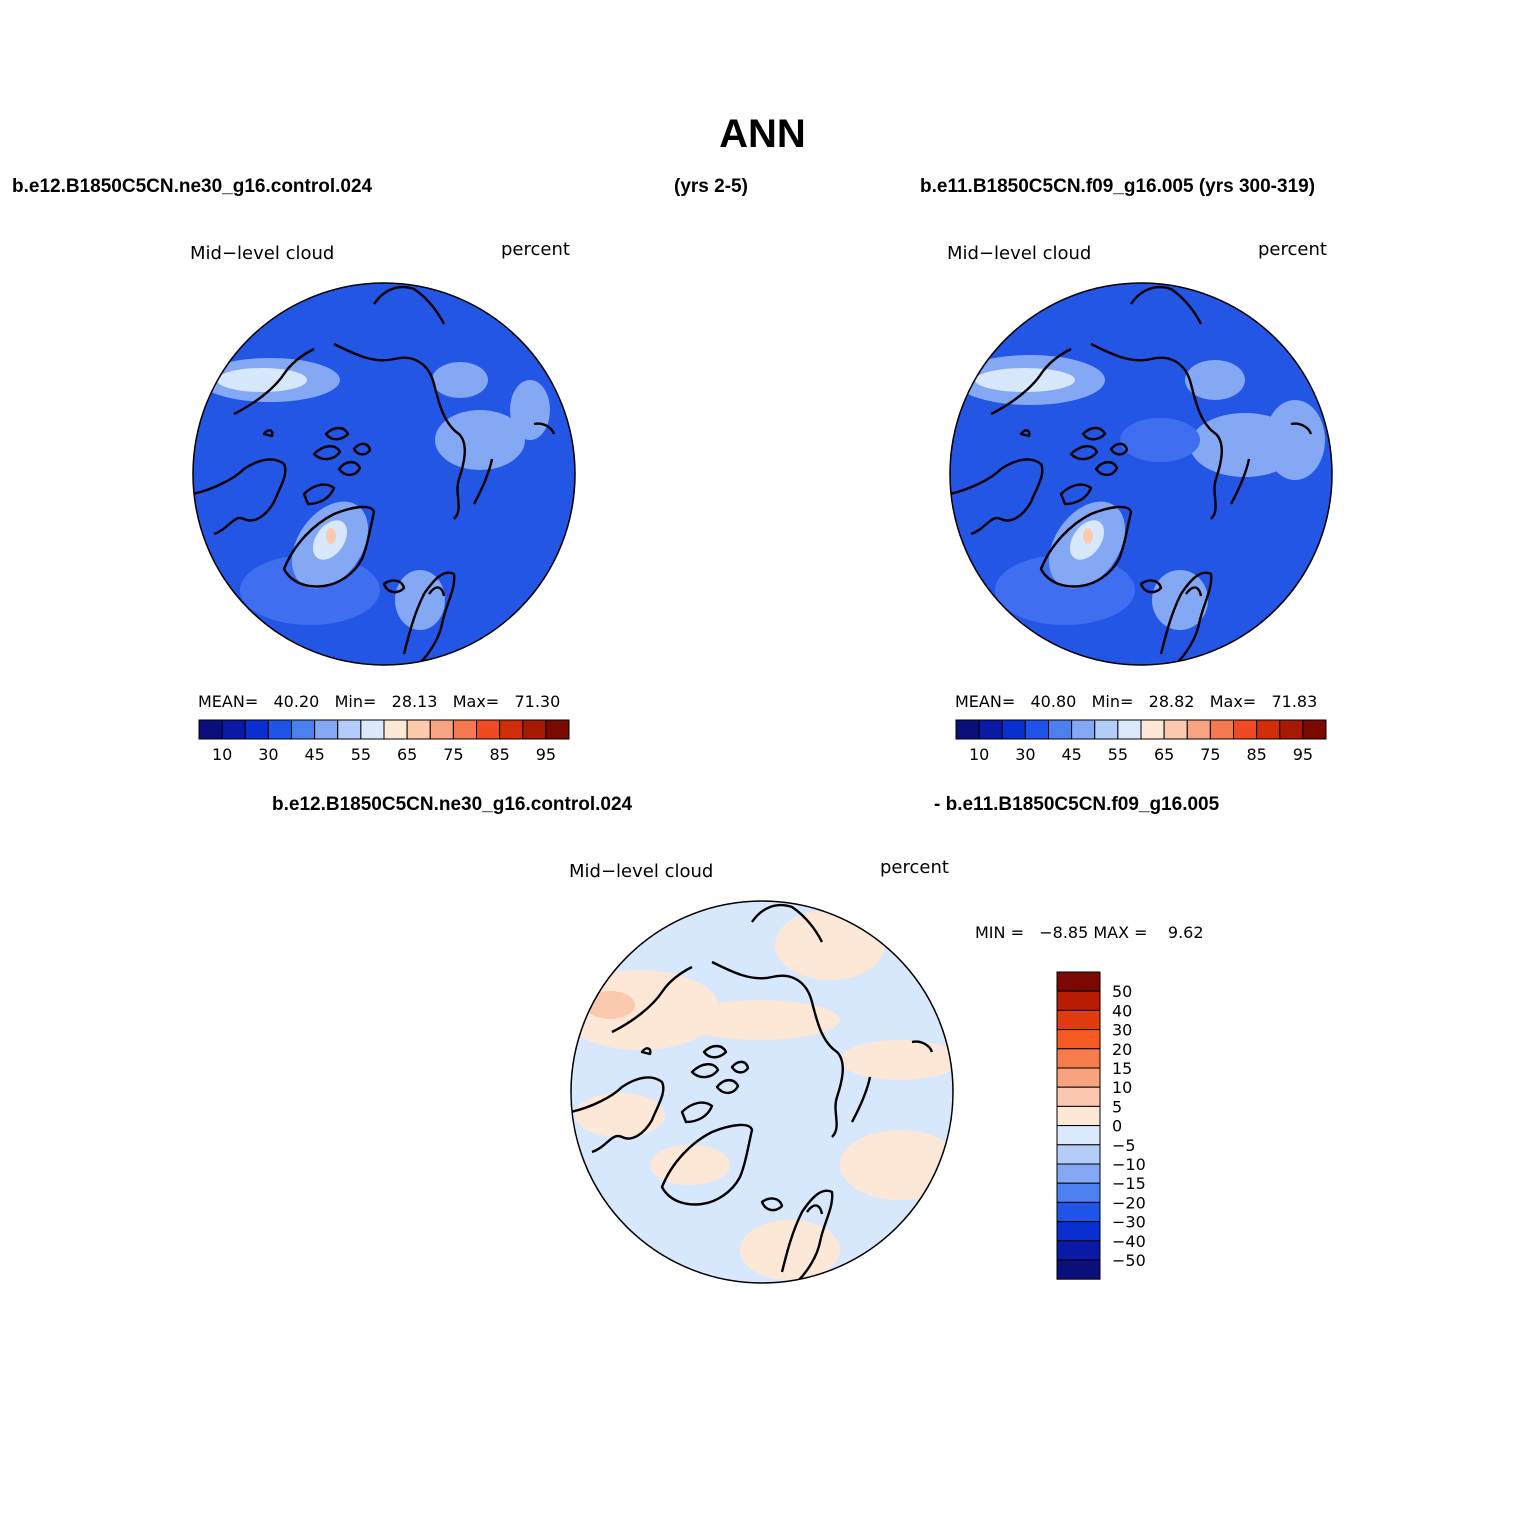 This screenshot has height=1525, width=1525. What do you see at coordinates (762, 1092) in the screenshot?
I see `panel3-map` at bounding box center [762, 1092].